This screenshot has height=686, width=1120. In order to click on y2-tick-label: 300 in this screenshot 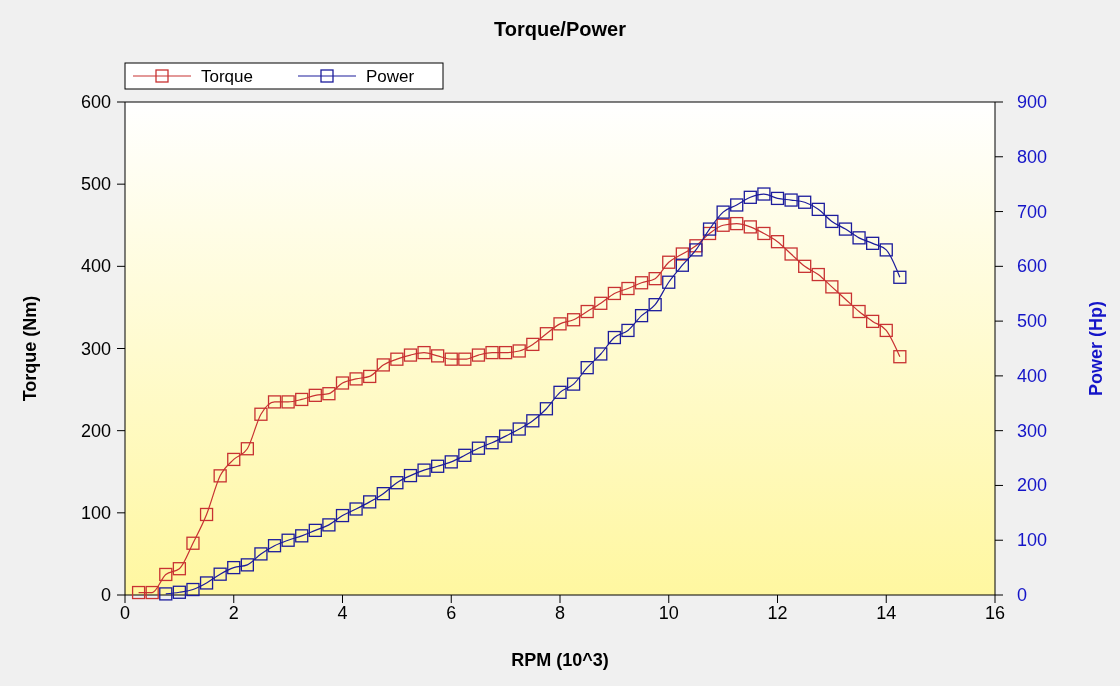, I will do `click(1032, 430)`.